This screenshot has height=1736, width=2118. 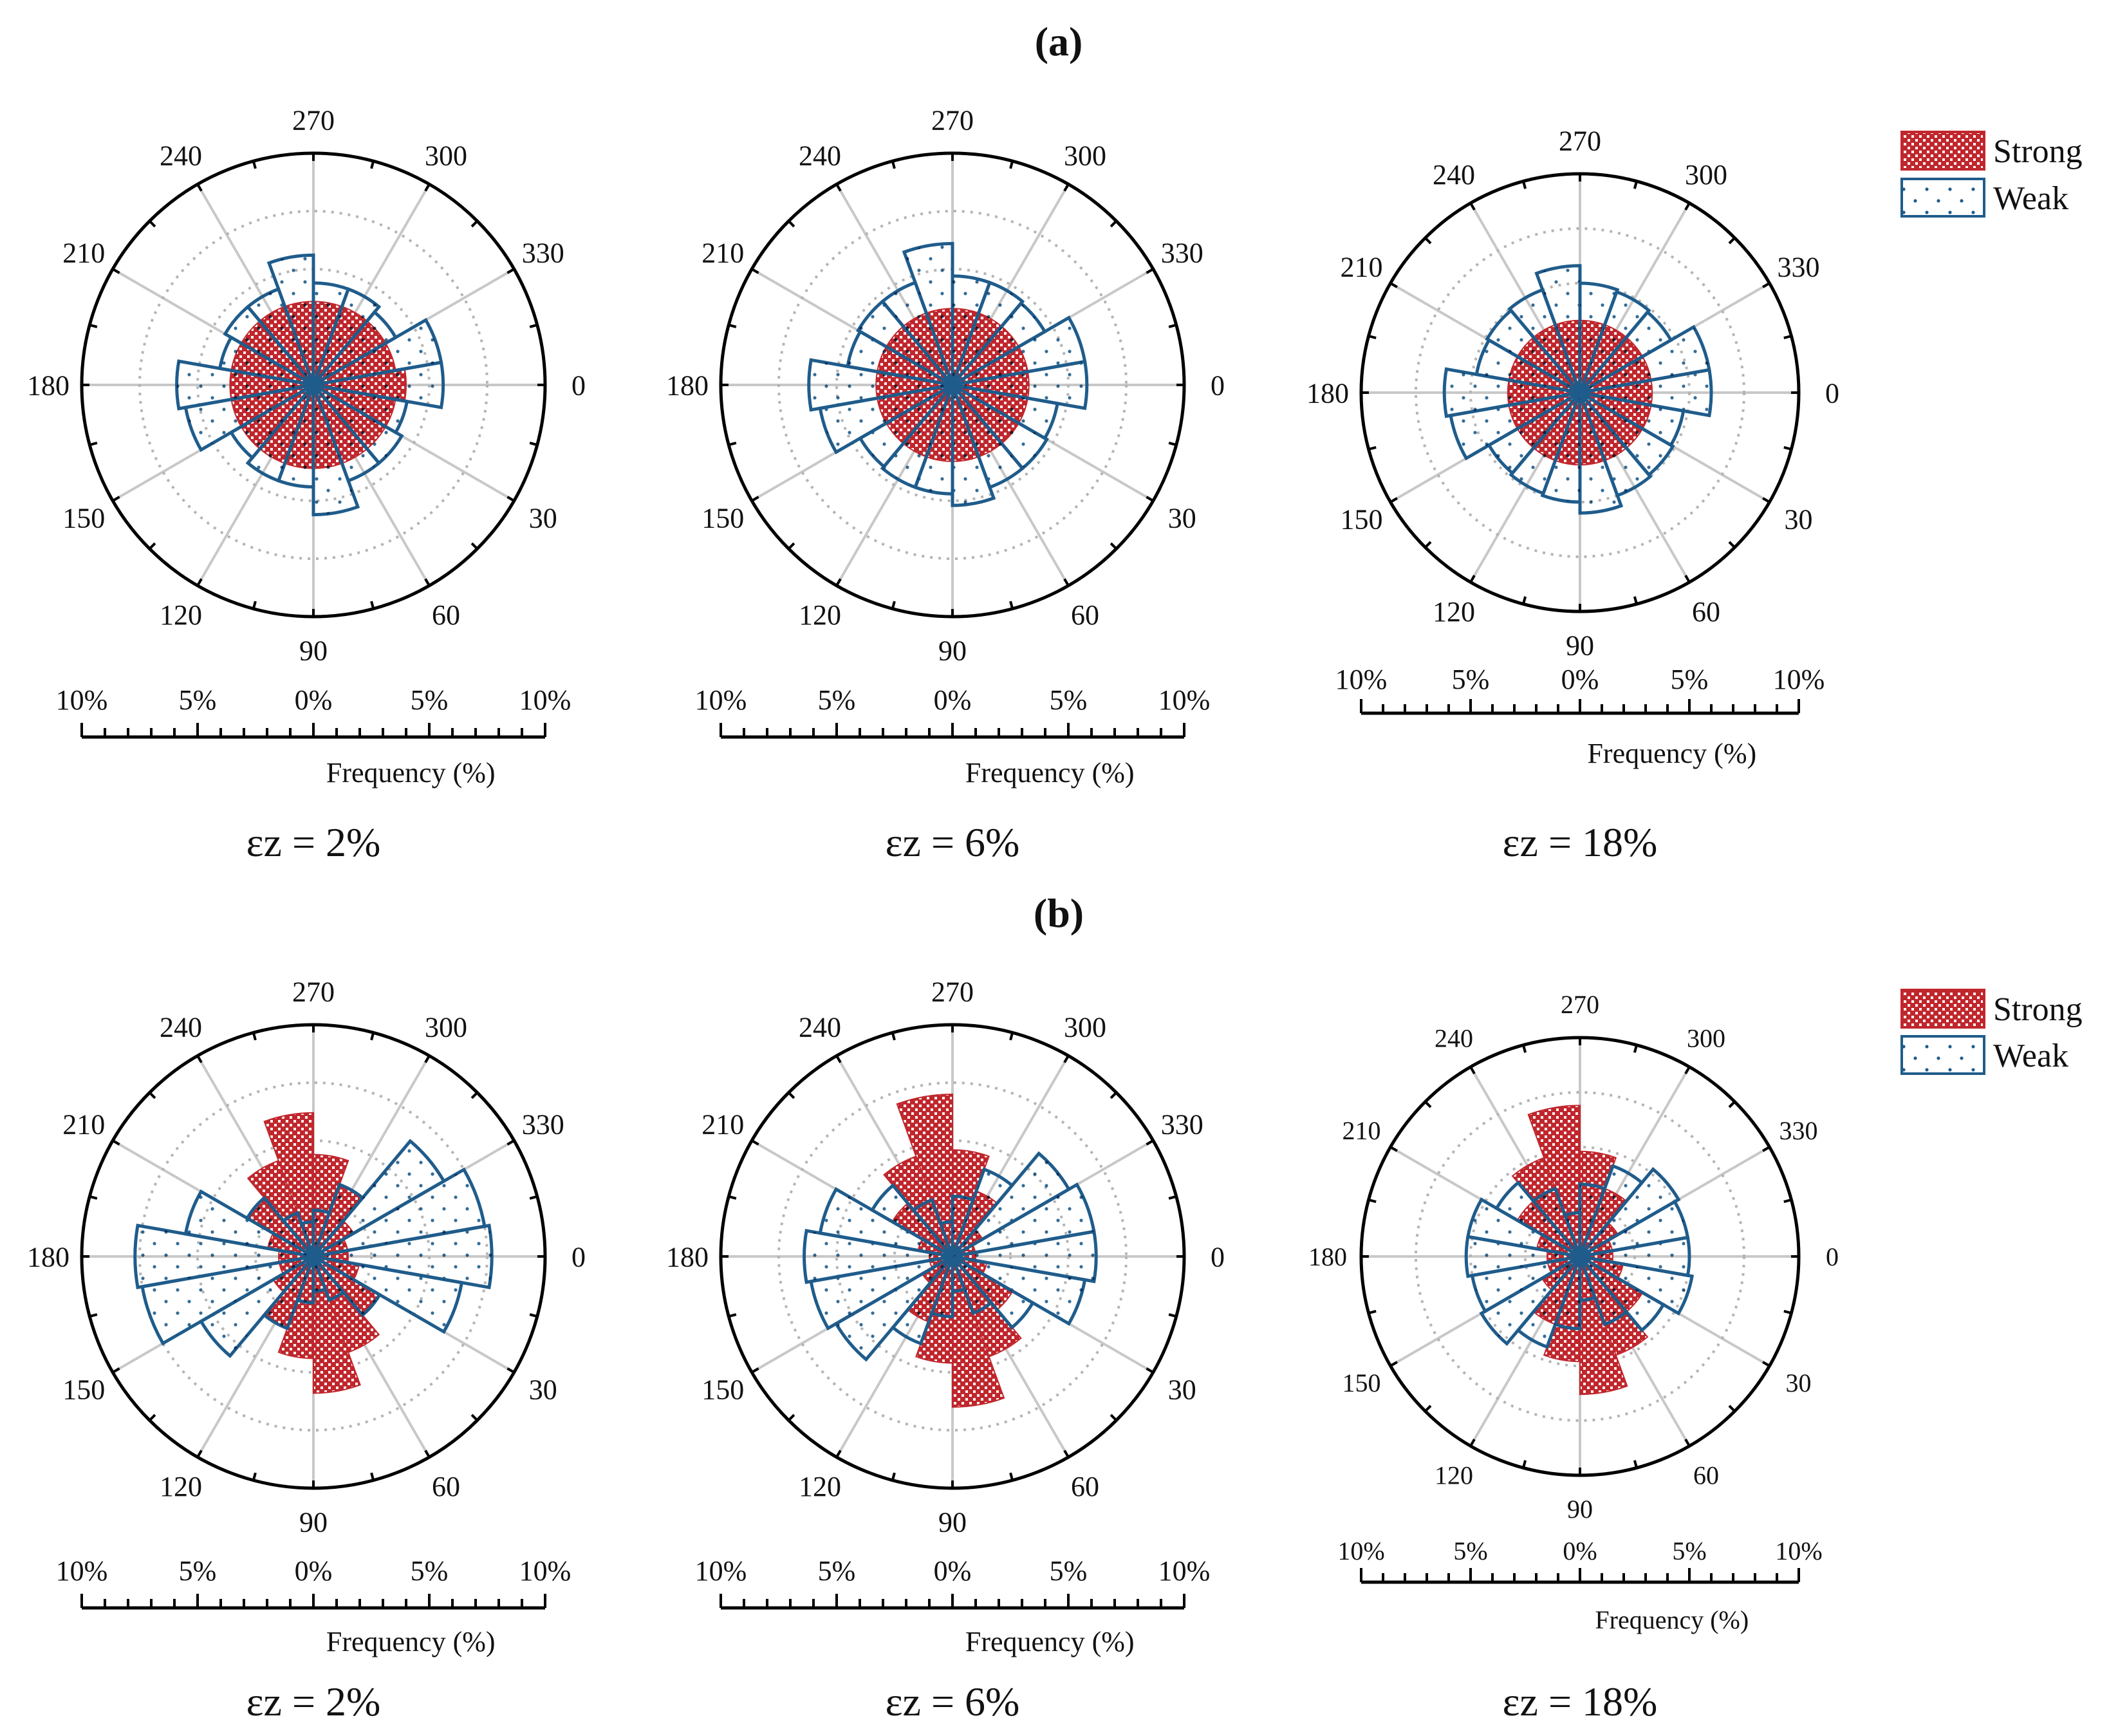 What do you see at coordinates (1991, 1032) in the screenshot?
I see `legend-b: Strong Weak` at bounding box center [1991, 1032].